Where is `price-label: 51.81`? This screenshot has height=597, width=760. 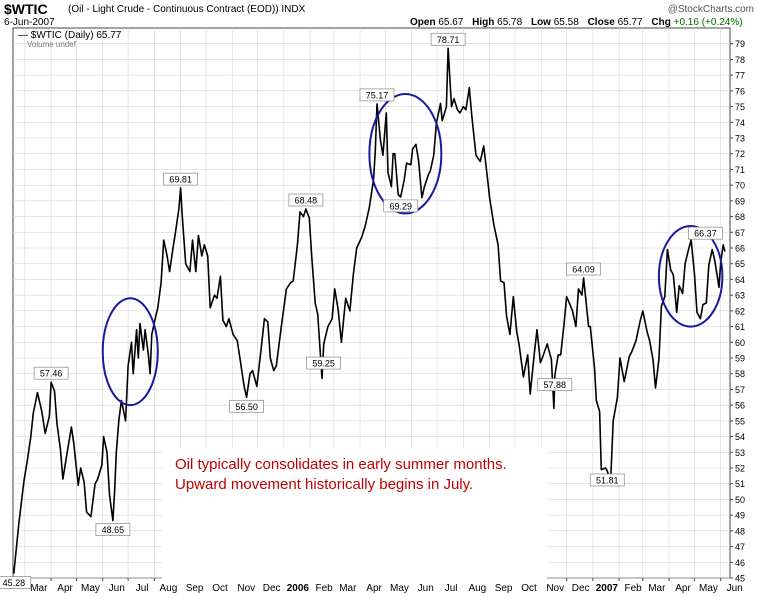 price-label: 51.81 is located at coordinates (607, 480).